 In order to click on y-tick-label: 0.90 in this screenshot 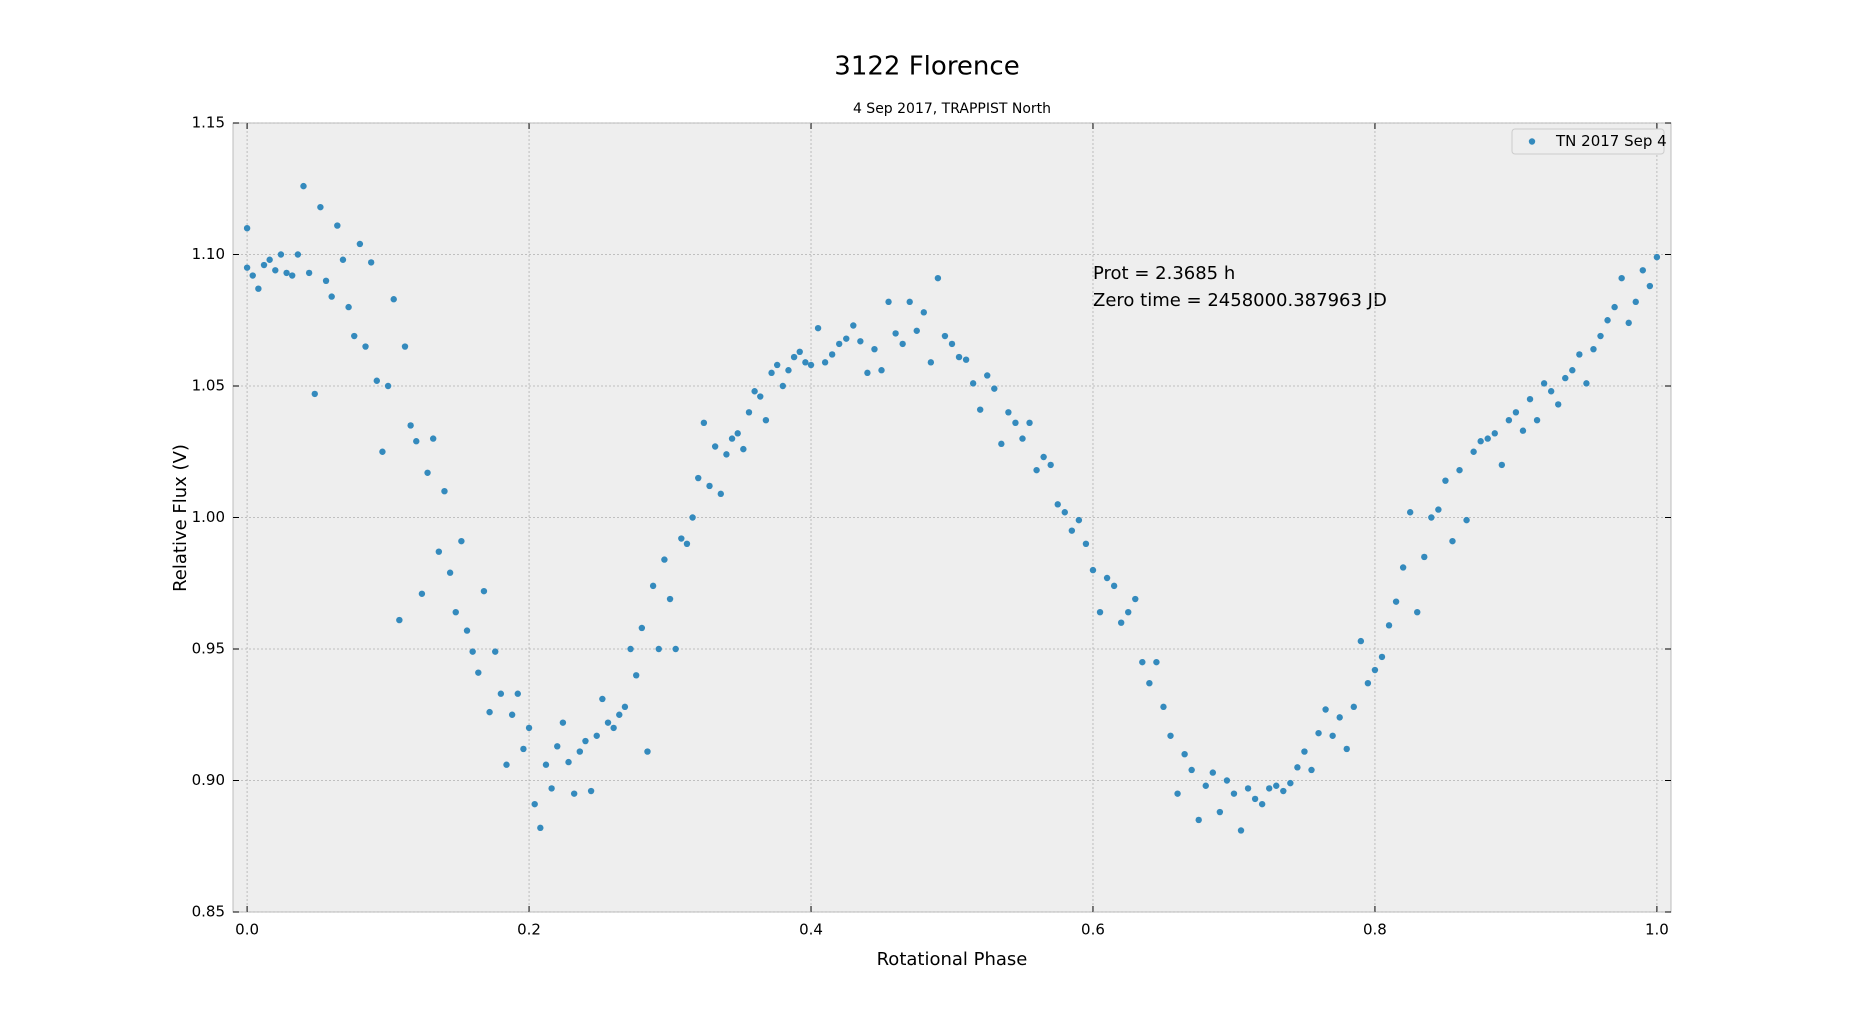, I will do `click(208, 780)`.